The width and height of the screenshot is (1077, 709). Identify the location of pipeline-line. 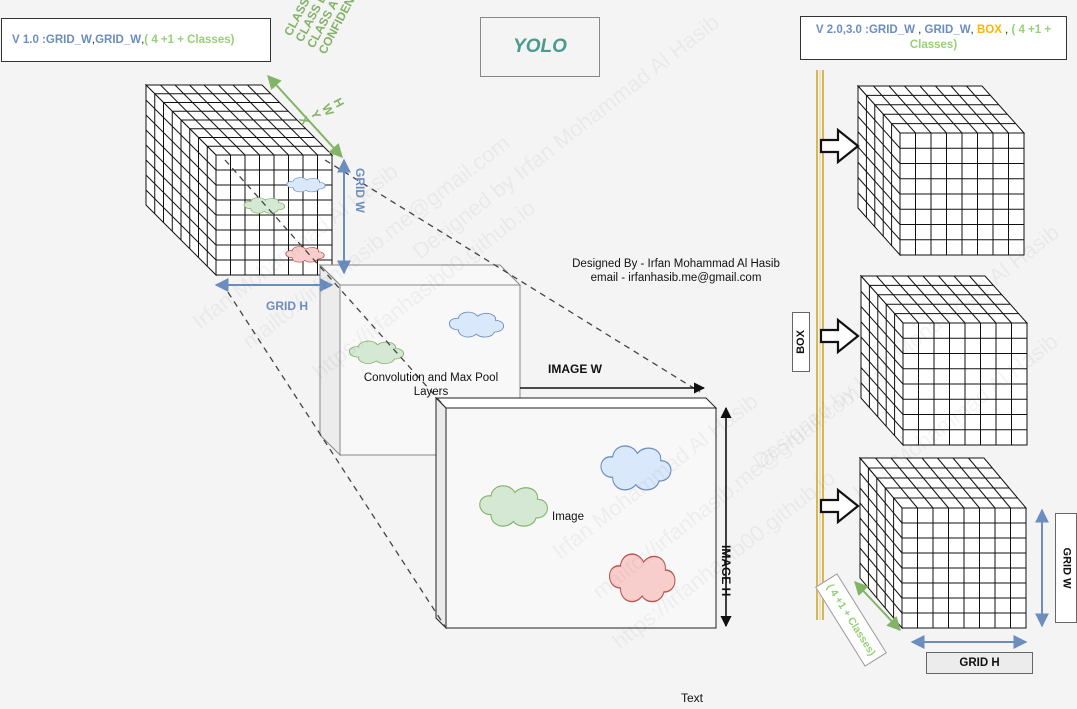
(820, 345).